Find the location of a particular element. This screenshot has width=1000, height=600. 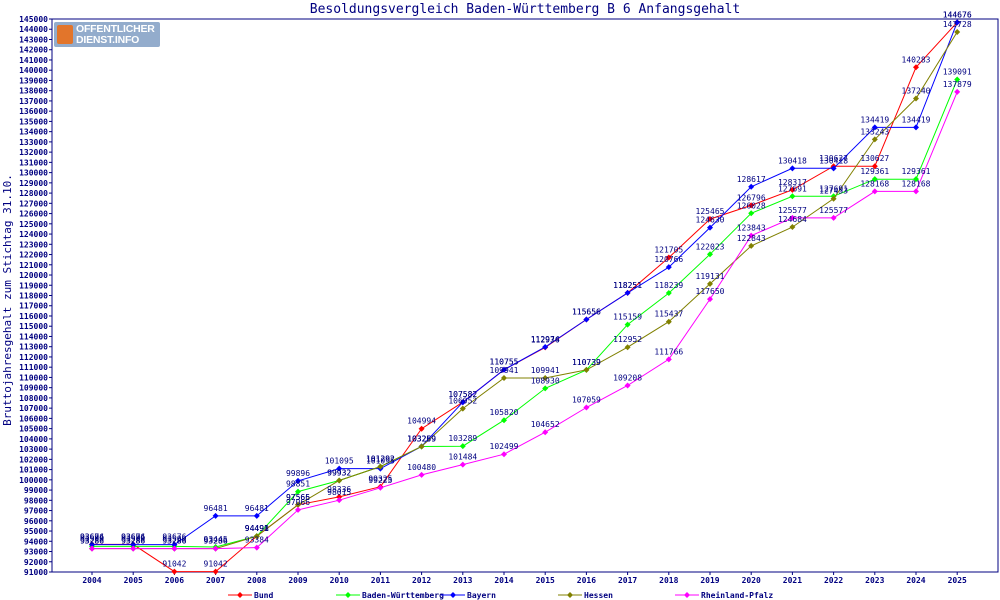

data-label-baden-w-rttemberg: 105820 is located at coordinates (504, 412).